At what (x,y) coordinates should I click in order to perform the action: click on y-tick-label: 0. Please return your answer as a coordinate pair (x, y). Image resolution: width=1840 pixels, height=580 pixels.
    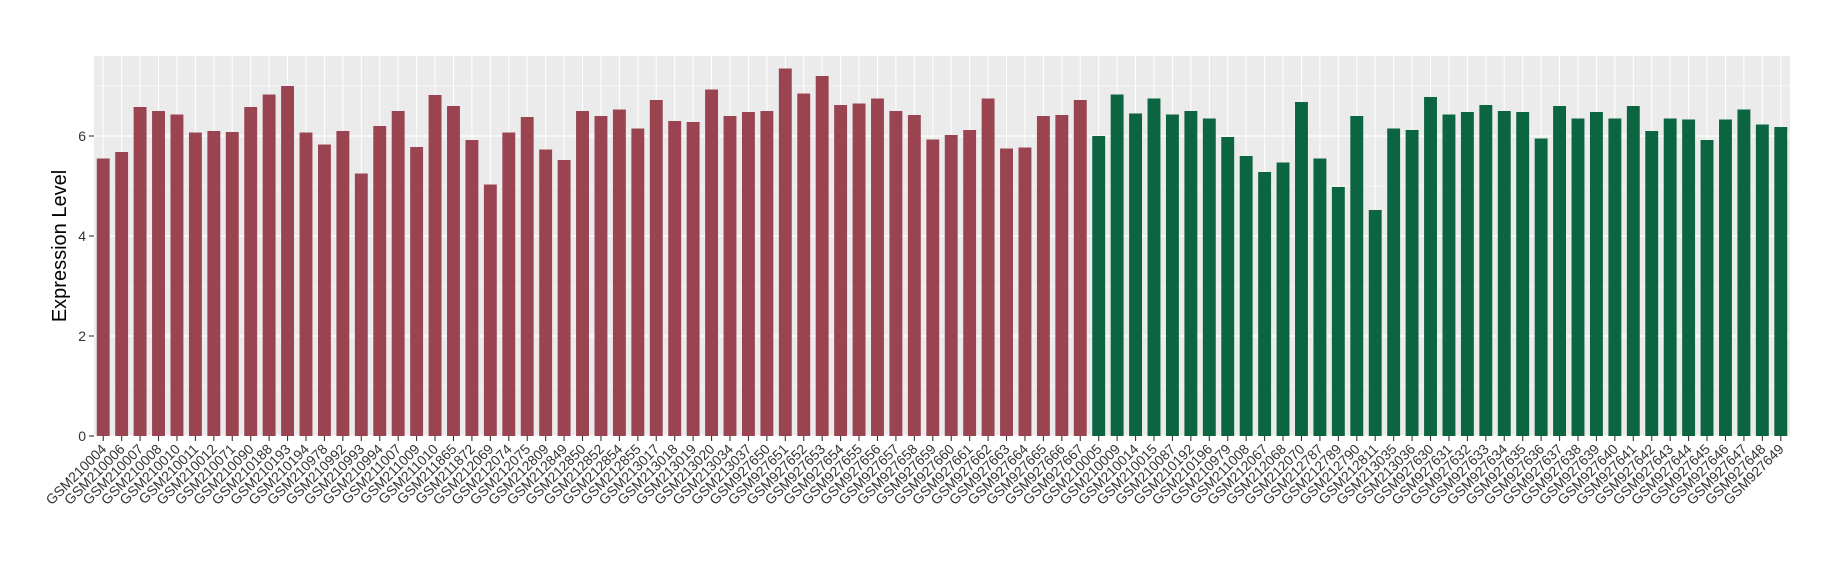
    Looking at the image, I should click on (82, 436).